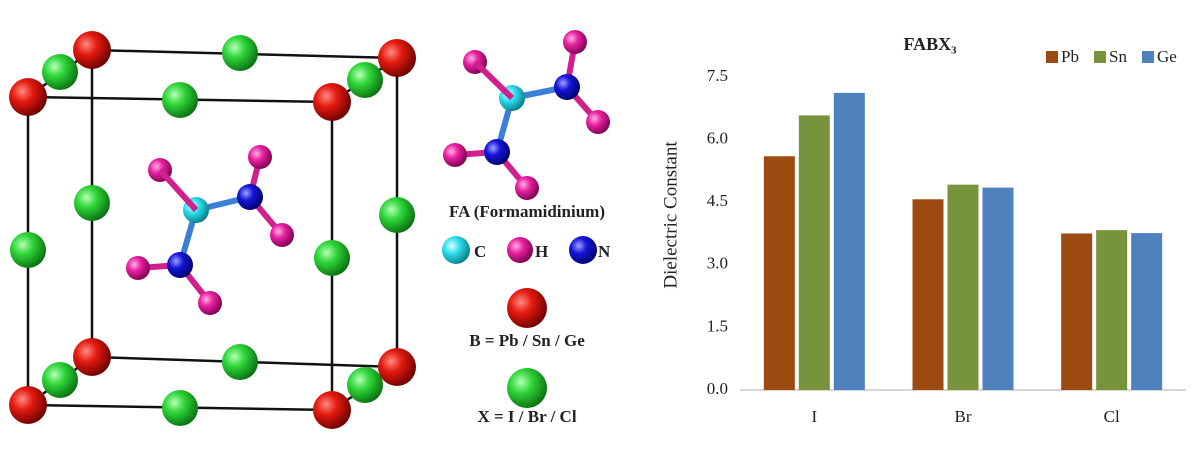 This screenshot has width=1200, height=461. What do you see at coordinates (456, 250) in the screenshot?
I see `c-atom` at bounding box center [456, 250].